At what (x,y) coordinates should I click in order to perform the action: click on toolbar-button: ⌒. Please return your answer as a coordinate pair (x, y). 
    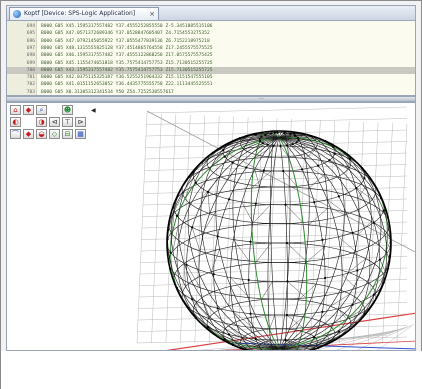
    Looking at the image, I should click on (15, 134).